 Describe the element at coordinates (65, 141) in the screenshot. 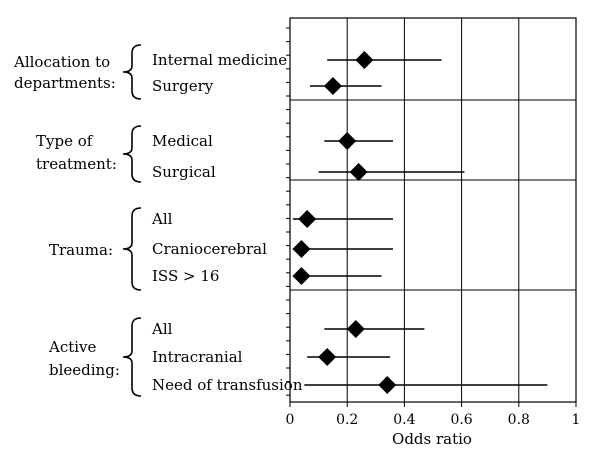

I see `group-label: Type of` at that location.